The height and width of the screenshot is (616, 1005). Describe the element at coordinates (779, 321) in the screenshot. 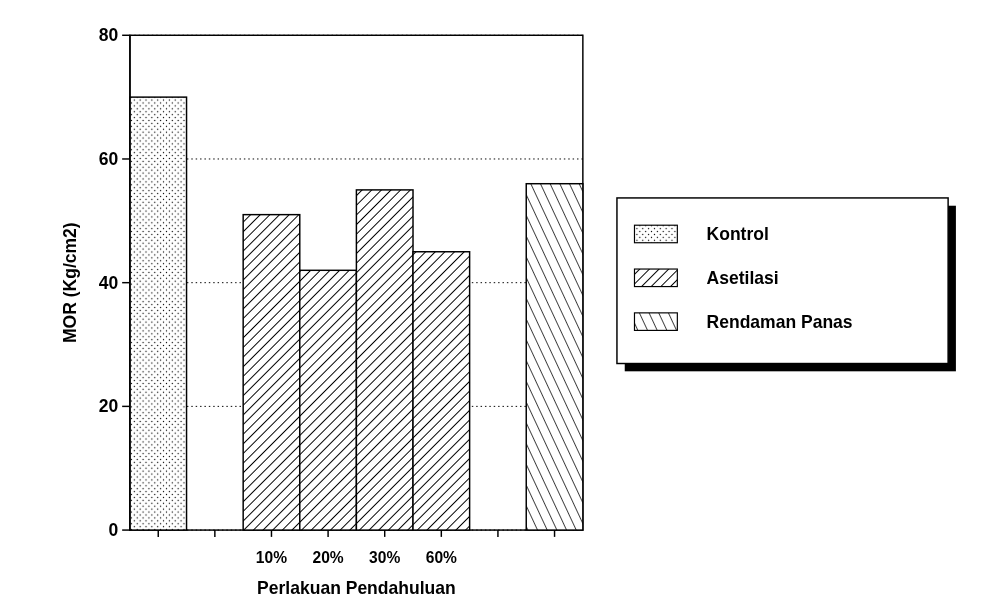

I see `legend-label: Rendaman Panas` at that location.